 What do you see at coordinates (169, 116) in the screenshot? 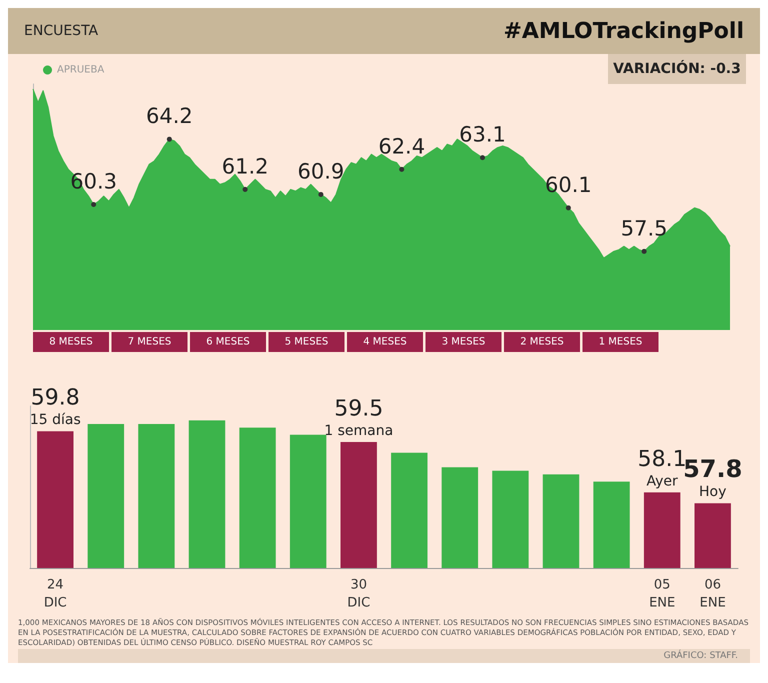
I see `data-label: 64.2` at bounding box center [169, 116].